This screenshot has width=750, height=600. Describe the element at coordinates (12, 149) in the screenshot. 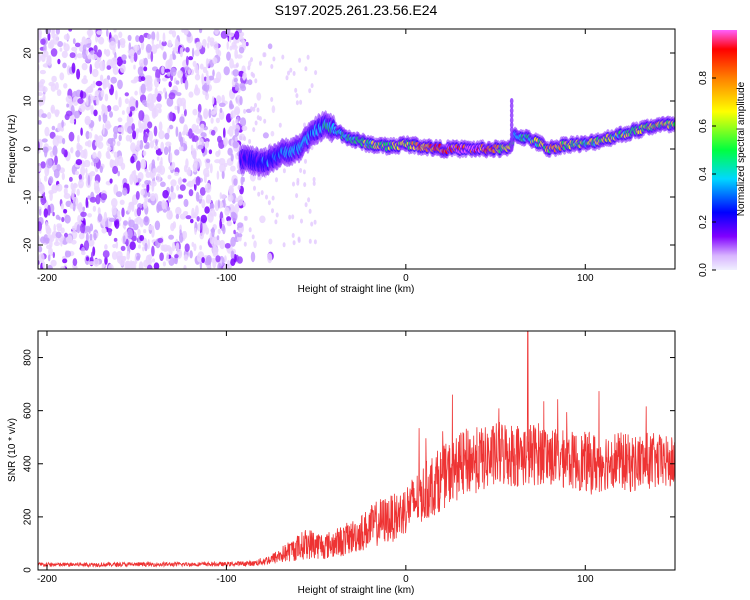

I see `spectrogram-y-label: Frequency (Hz)` at that location.